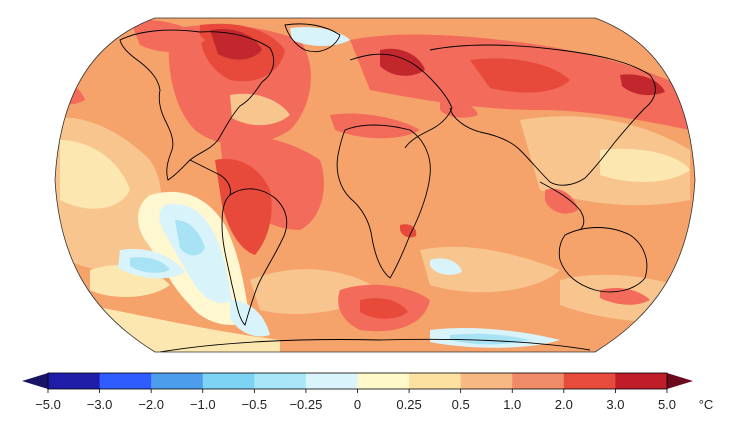 The image size is (750, 444). What do you see at coordinates (564, 404) in the screenshot?
I see `colorbar-tick-label: 2.0` at bounding box center [564, 404].